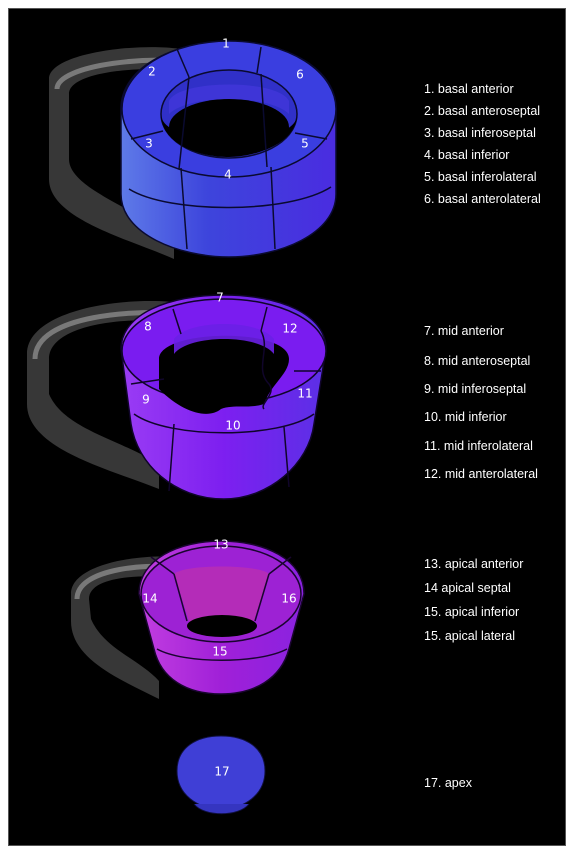 This screenshot has height=853, width=574. What do you see at coordinates (464, 331) in the screenshot?
I see `legend-item: 7. mid anterior` at bounding box center [464, 331].